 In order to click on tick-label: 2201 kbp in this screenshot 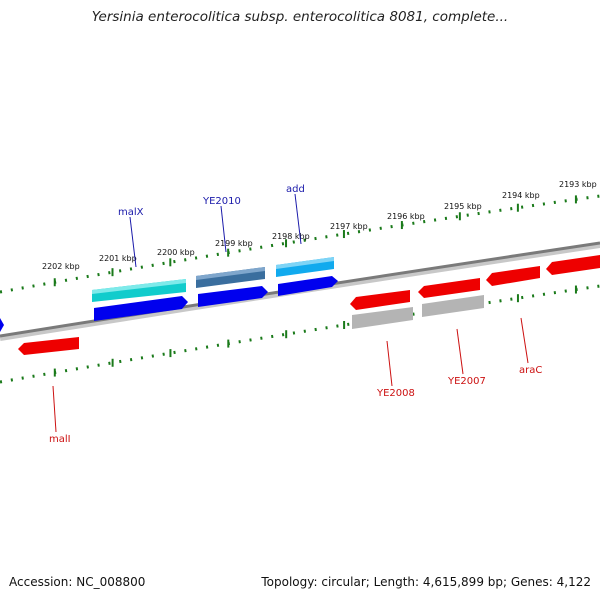, I will do `click(118, 258)`.